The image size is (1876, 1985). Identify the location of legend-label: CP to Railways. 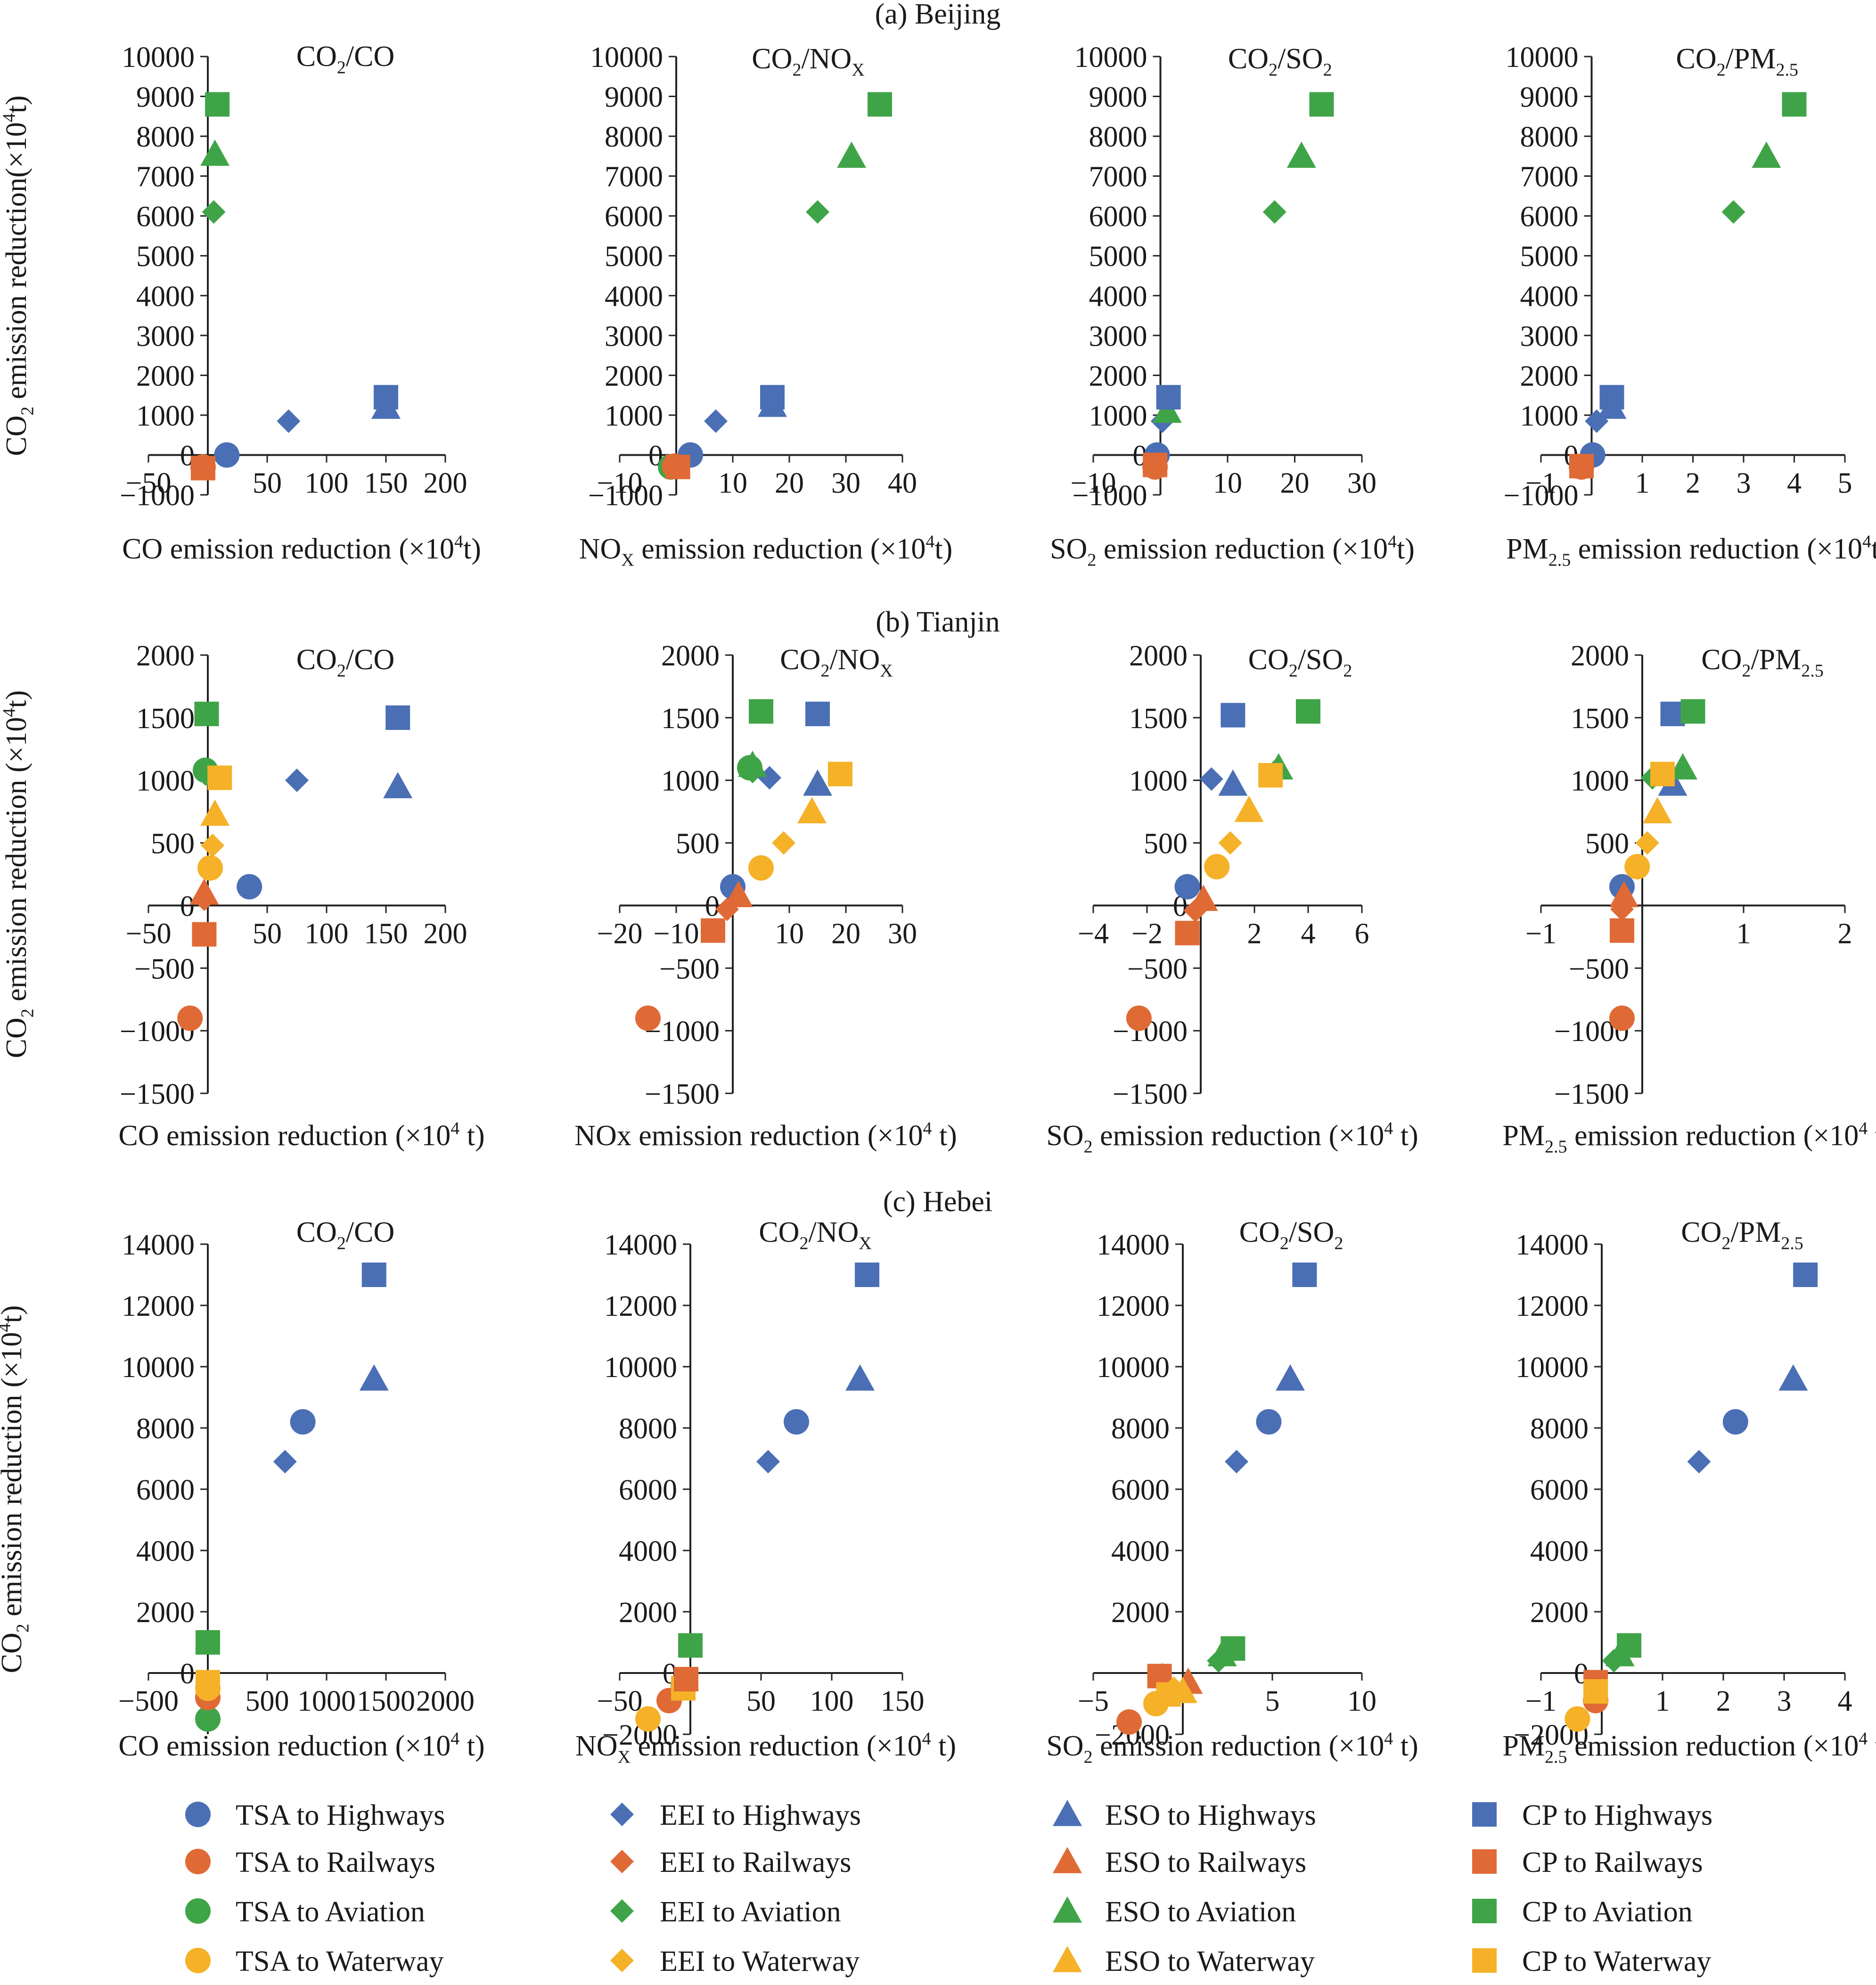
(1612, 1862).